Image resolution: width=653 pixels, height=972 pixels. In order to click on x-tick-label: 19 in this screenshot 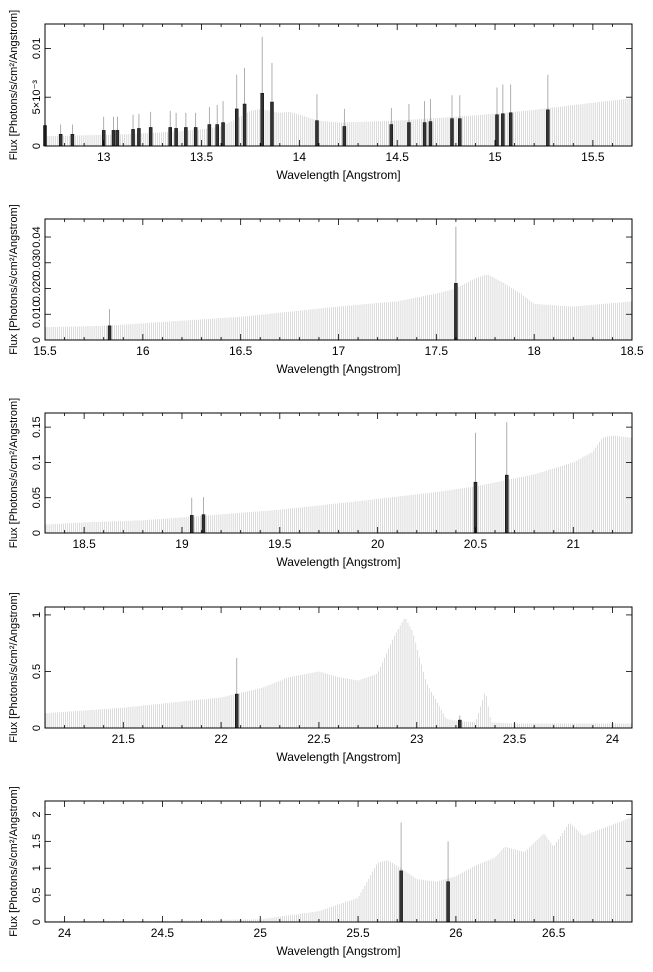, I will do `click(182, 544)`.